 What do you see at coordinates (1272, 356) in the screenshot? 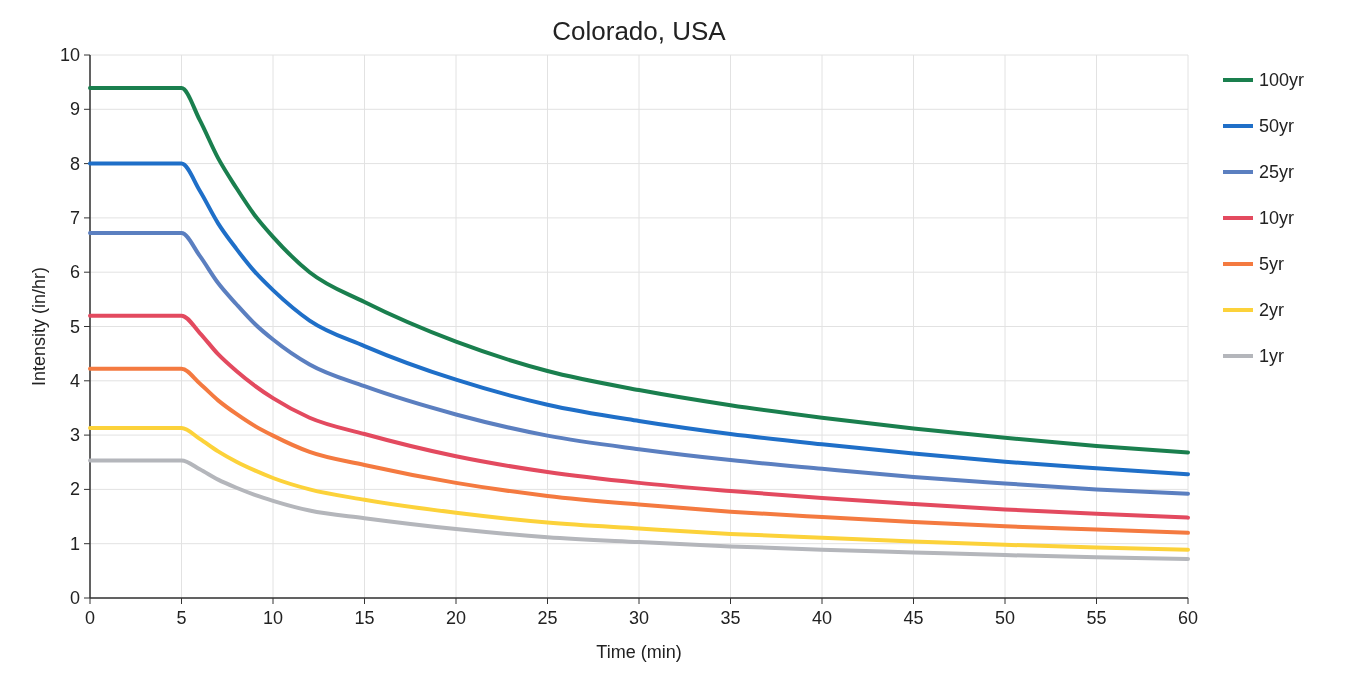
I see `legend-label: 1yr` at bounding box center [1272, 356].